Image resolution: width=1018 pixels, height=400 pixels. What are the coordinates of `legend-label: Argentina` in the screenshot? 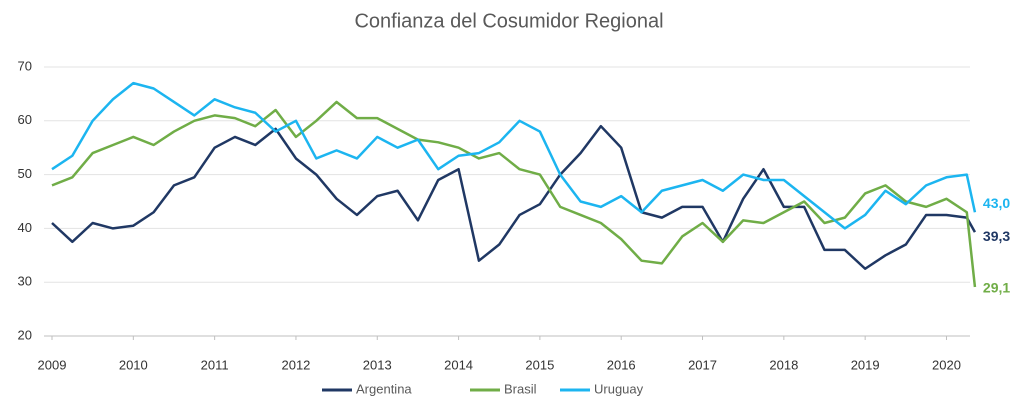 It's located at (384, 388).